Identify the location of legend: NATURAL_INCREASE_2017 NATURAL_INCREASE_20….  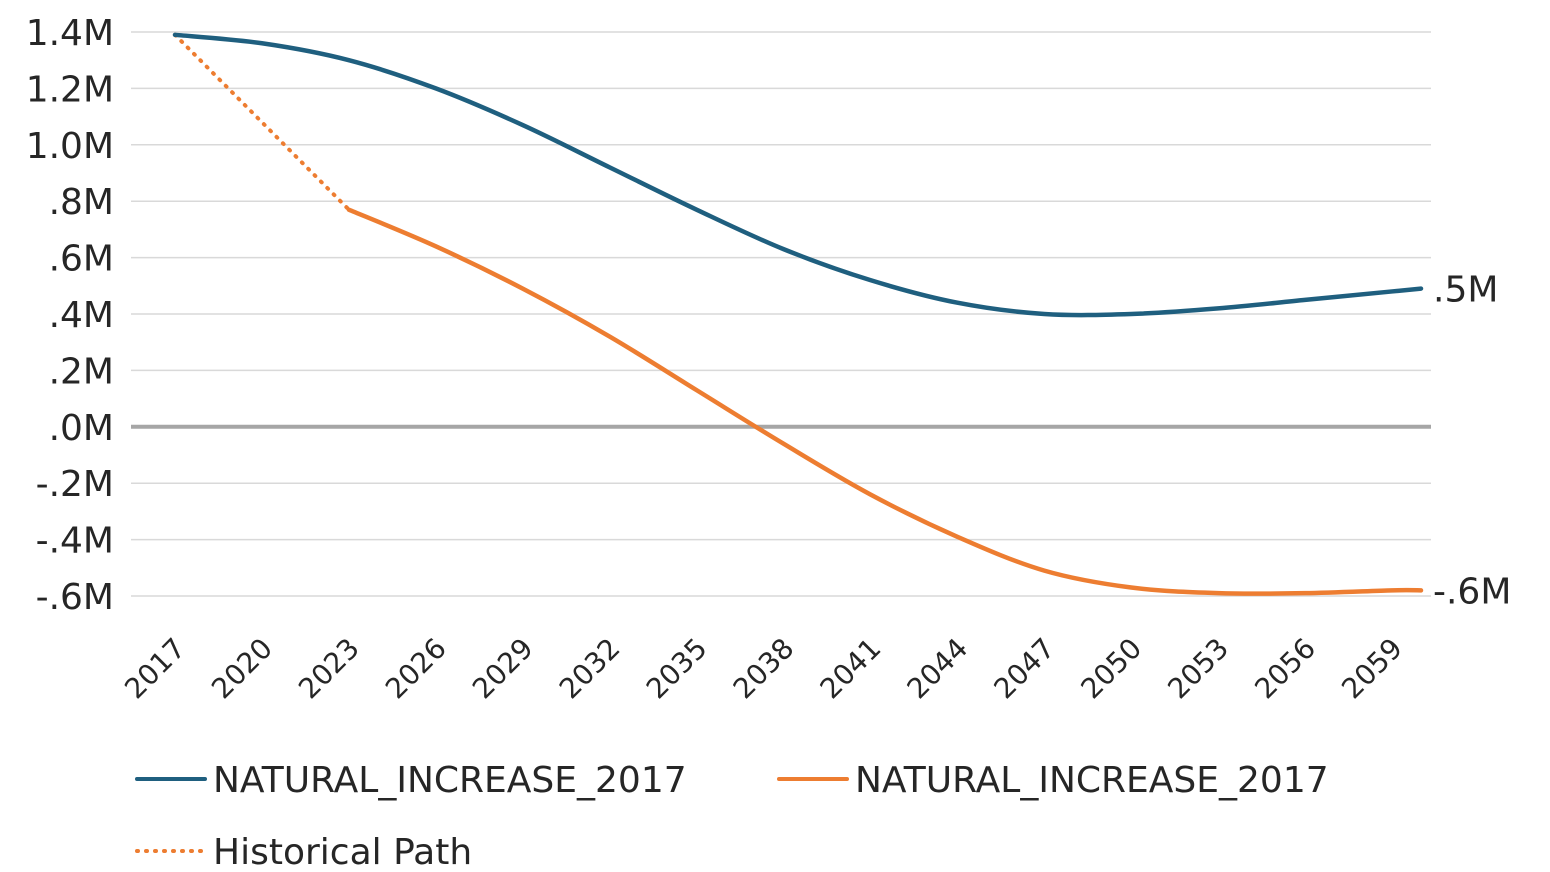
(732, 816).